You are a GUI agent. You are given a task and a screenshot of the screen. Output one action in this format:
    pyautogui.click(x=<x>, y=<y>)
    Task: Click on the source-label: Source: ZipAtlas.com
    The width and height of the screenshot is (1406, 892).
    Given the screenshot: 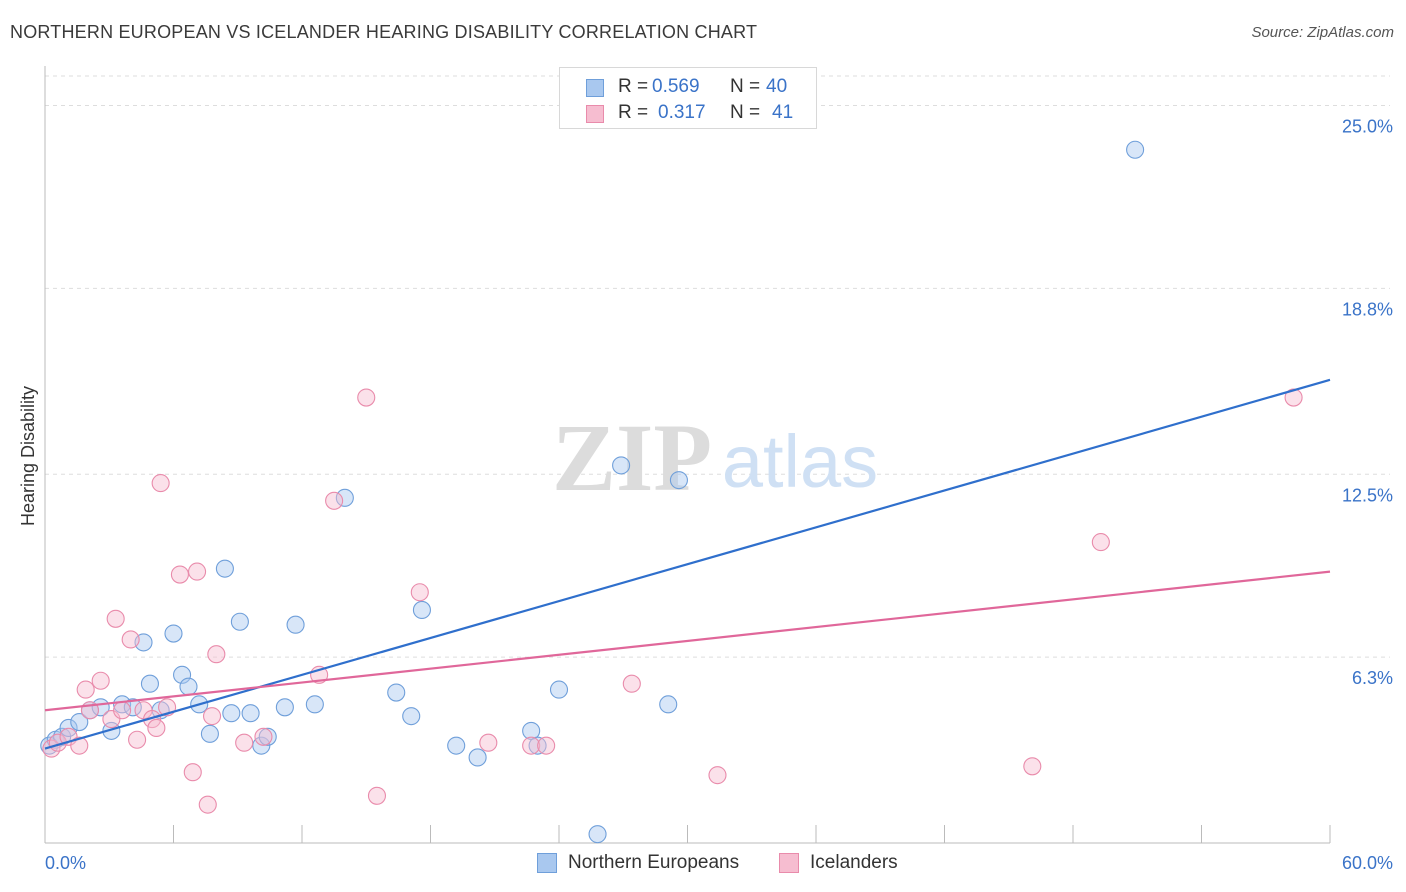 What is the action you would take?
    pyautogui.click(x=1322, y=32)
    